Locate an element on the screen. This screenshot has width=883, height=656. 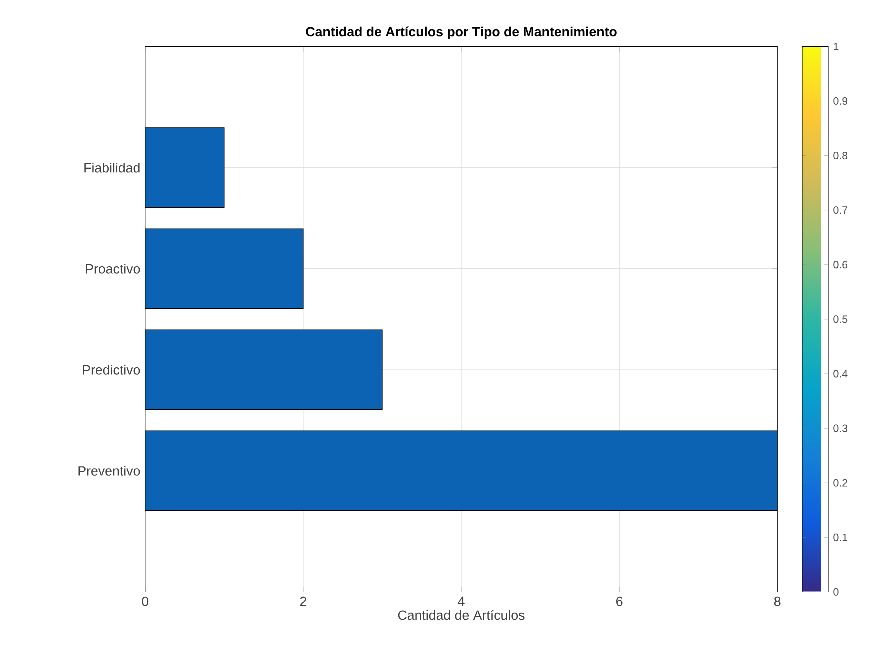
color-bar-label: 1 is located at coordinates (836, 46).